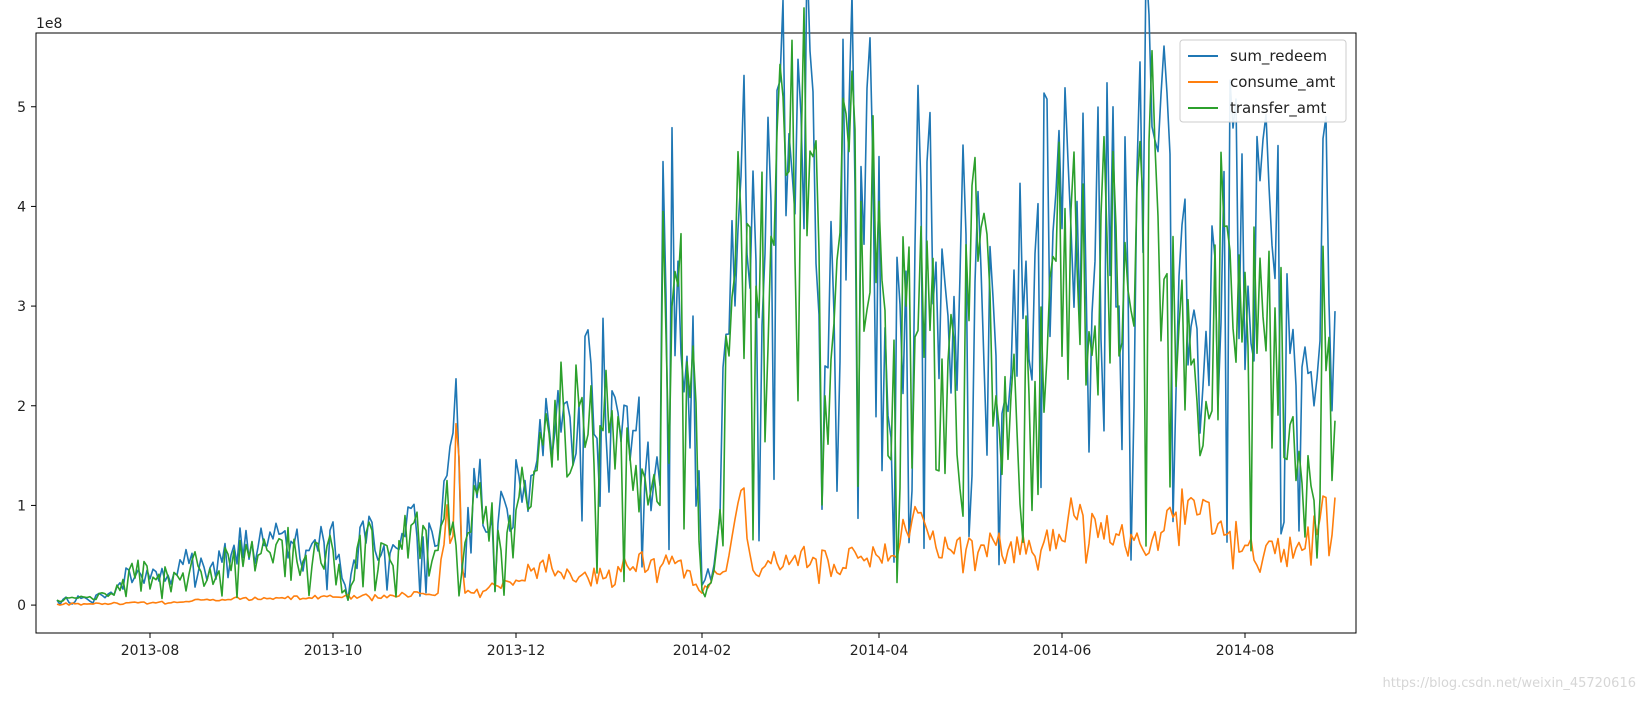 The width and height of the screenshot is (1642, 705). I want to click on y-tick-label: 4, so click(21, 207).